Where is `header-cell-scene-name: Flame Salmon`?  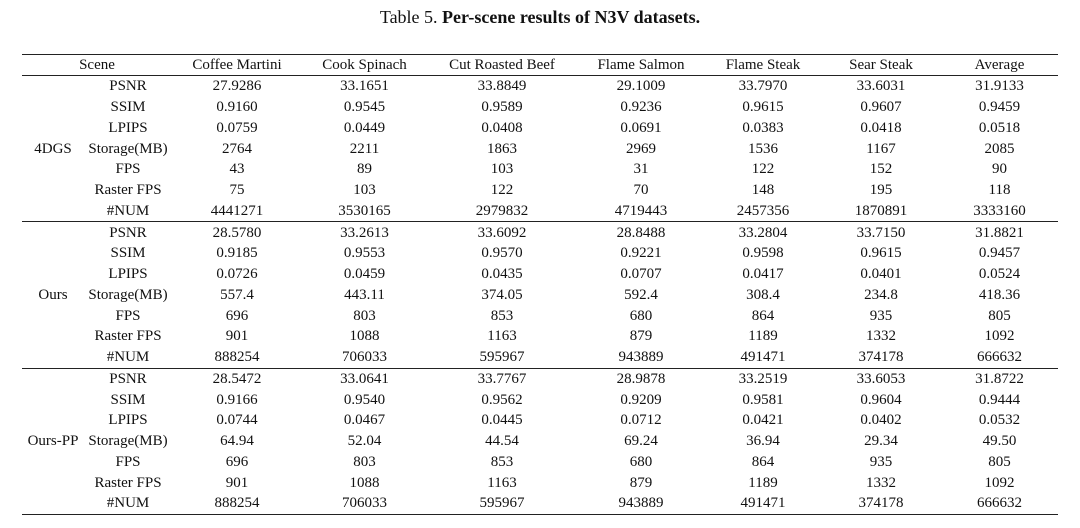 header-cell-scene-name: Flame Salmon is located at coordinates (641, 65).